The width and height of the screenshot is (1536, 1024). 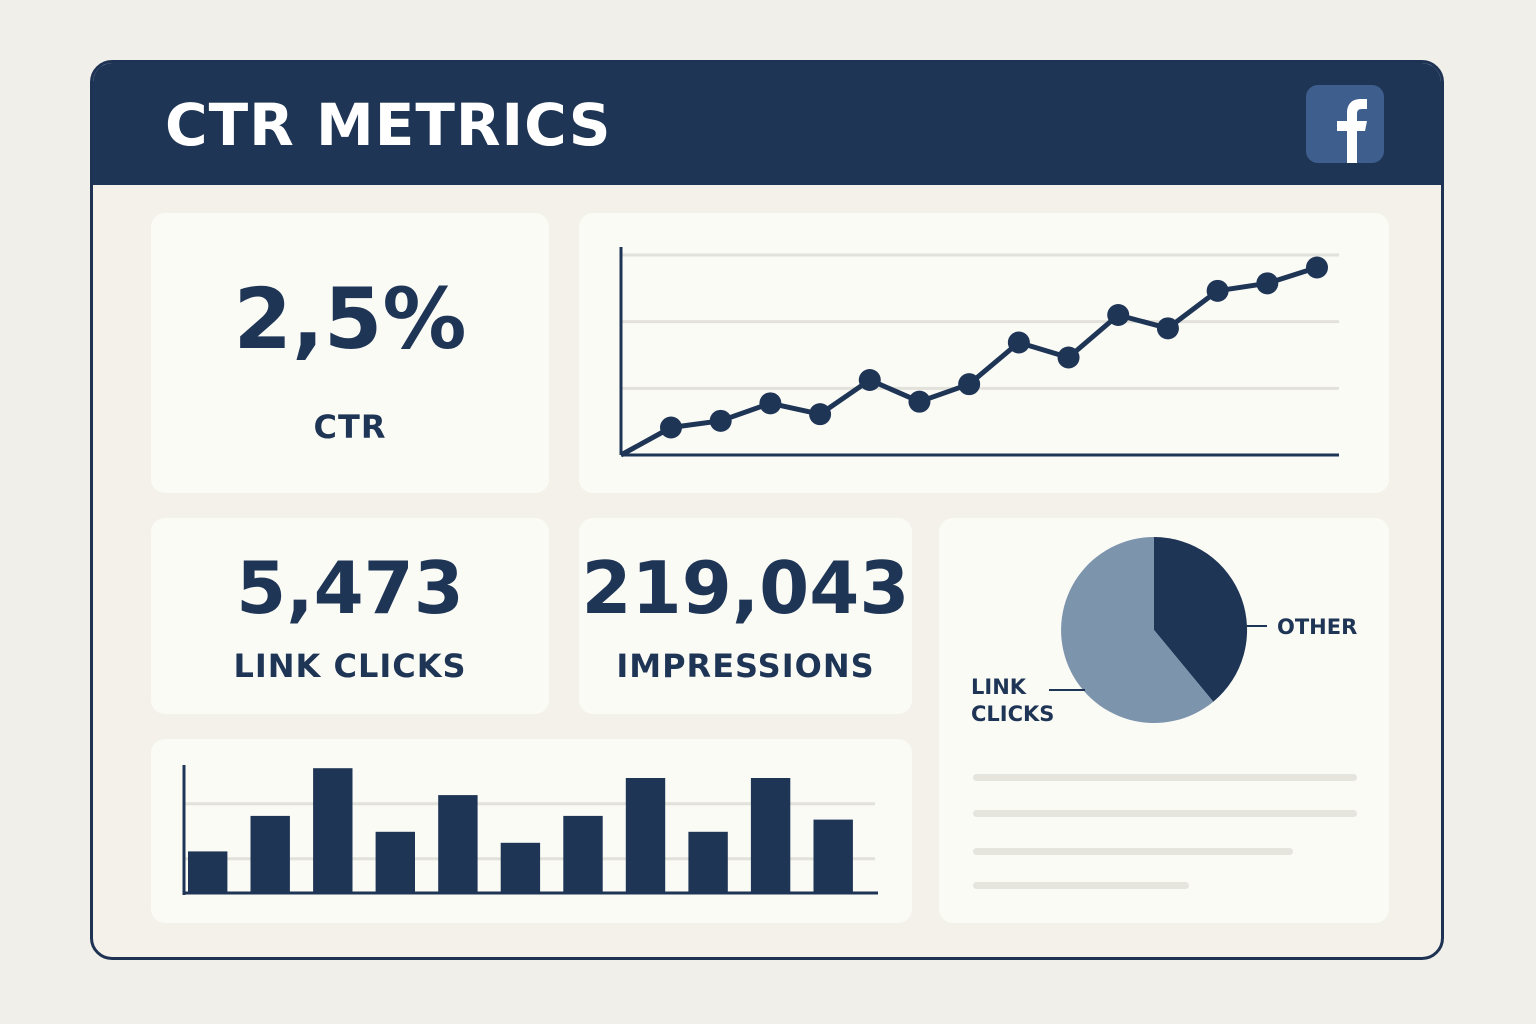 I want to click on page-title: CTR METRICS, so click(x=388, y=125).